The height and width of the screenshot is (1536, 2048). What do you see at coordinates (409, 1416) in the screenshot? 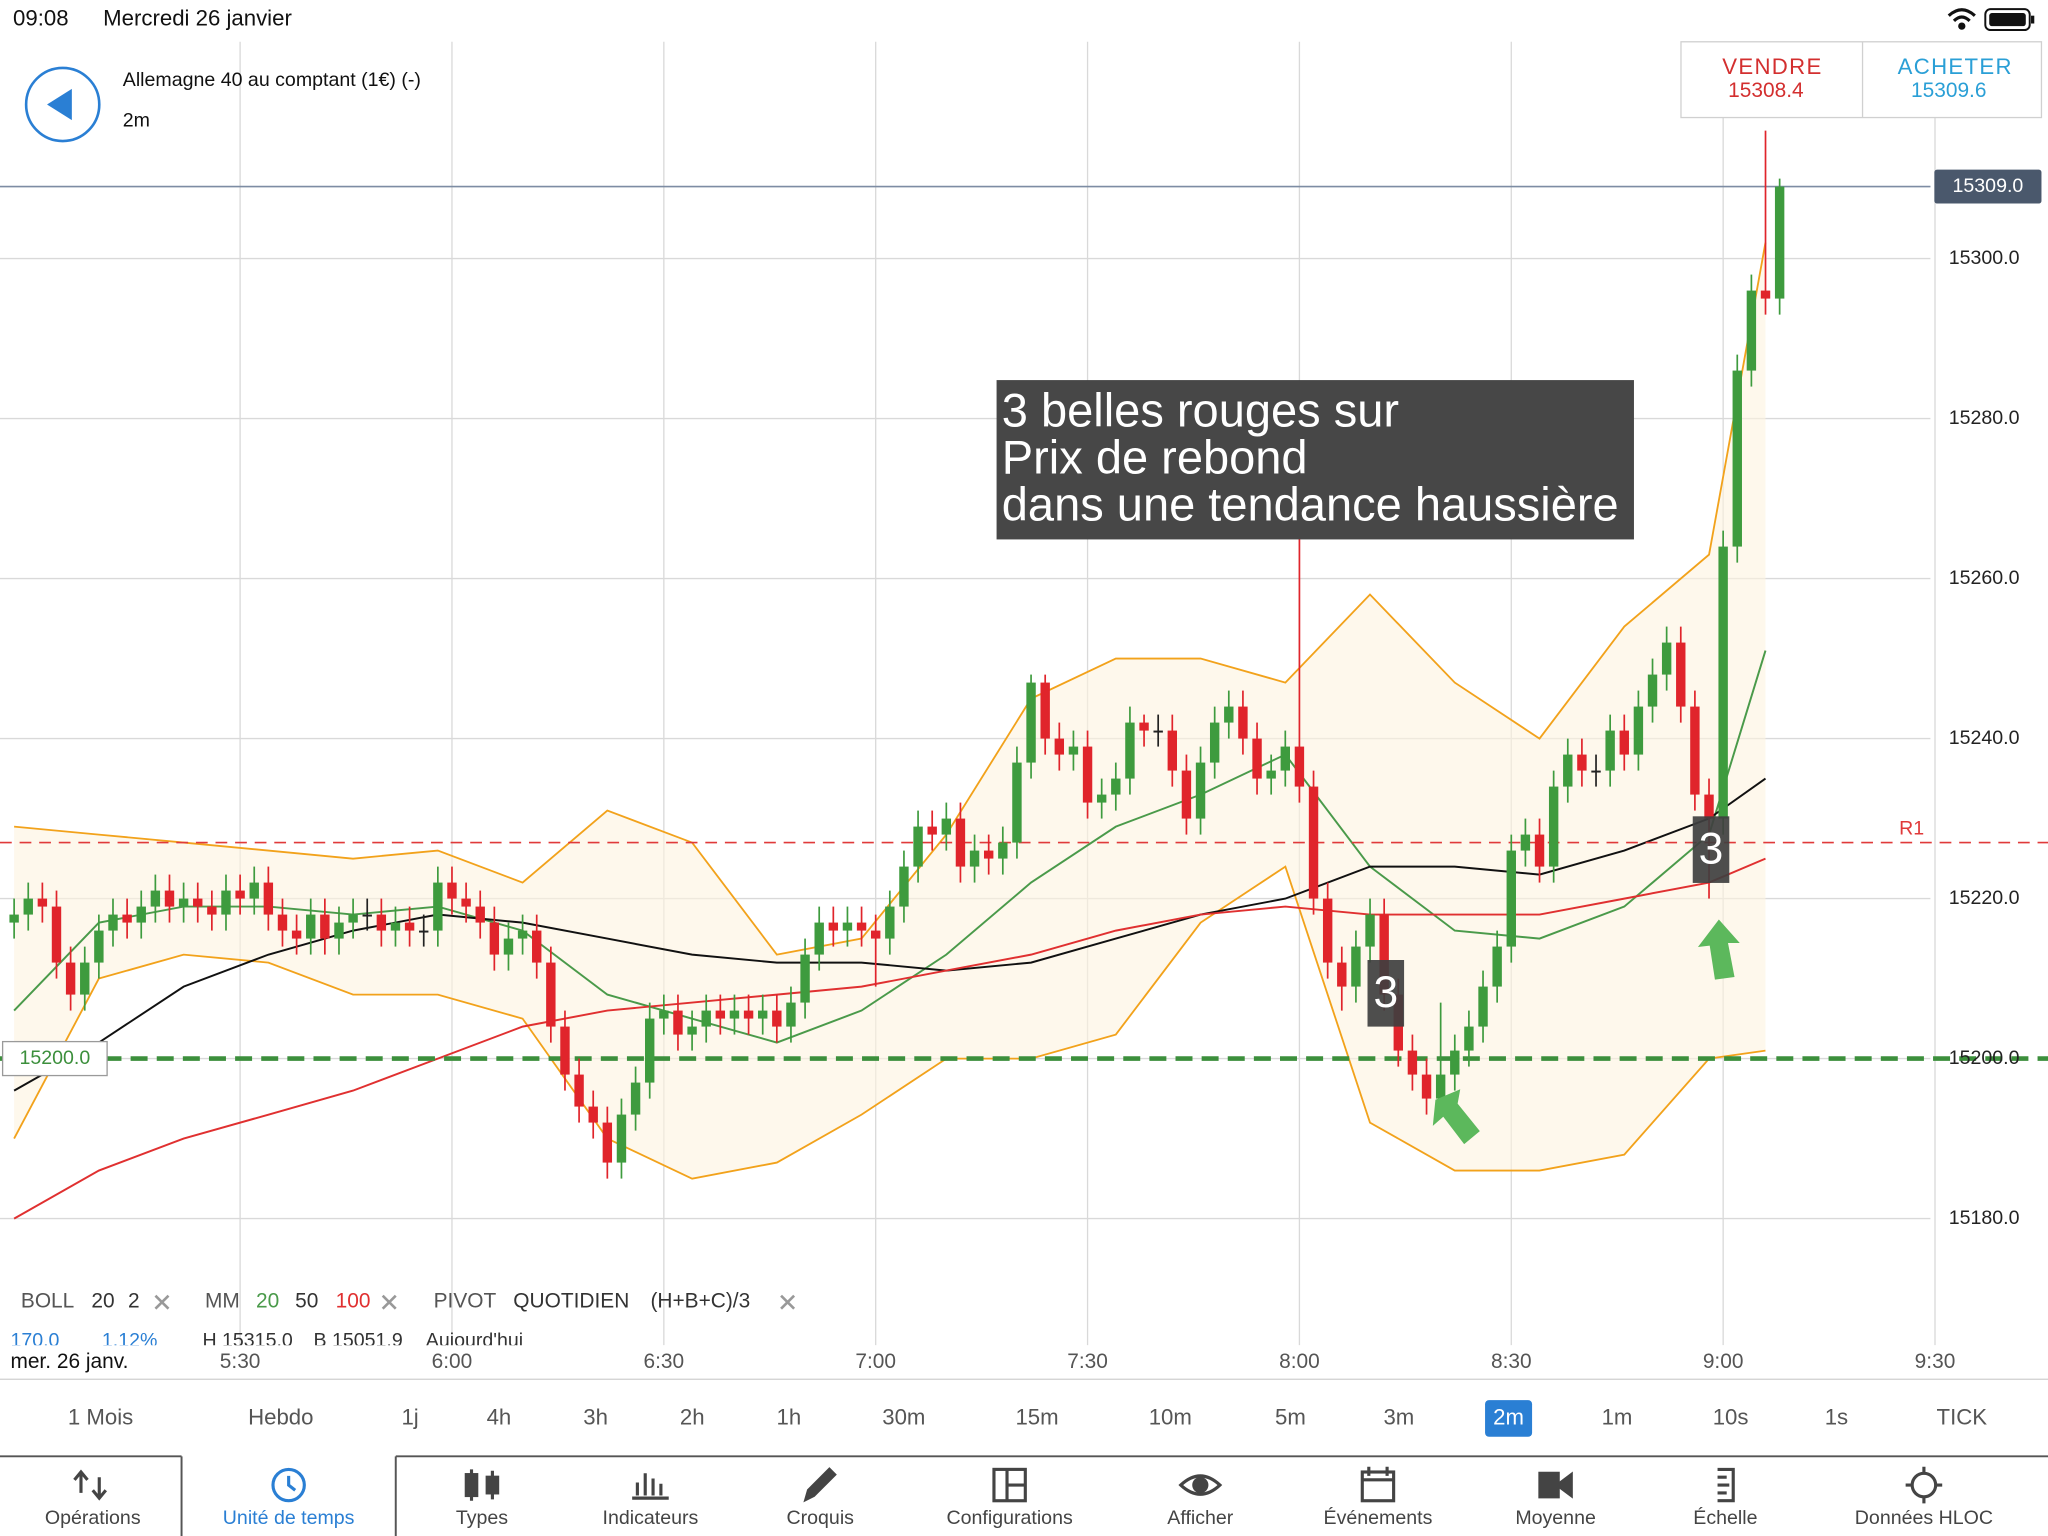
I see `timeframe-option: 1j` at bounding box center [409, 1416].